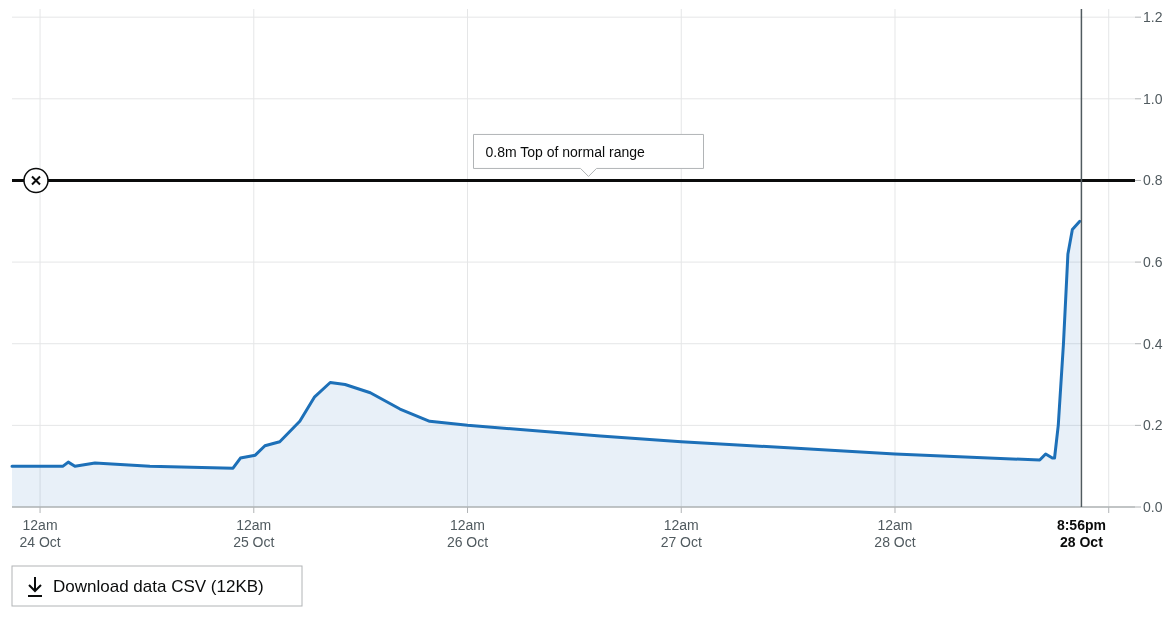 The height and width of the screenshot is (617, 1172). What do you see at coordinates (1153, 180) in the screenshot?
I see `y-tick-label: 0.8` at bounding box center [1153, 180].